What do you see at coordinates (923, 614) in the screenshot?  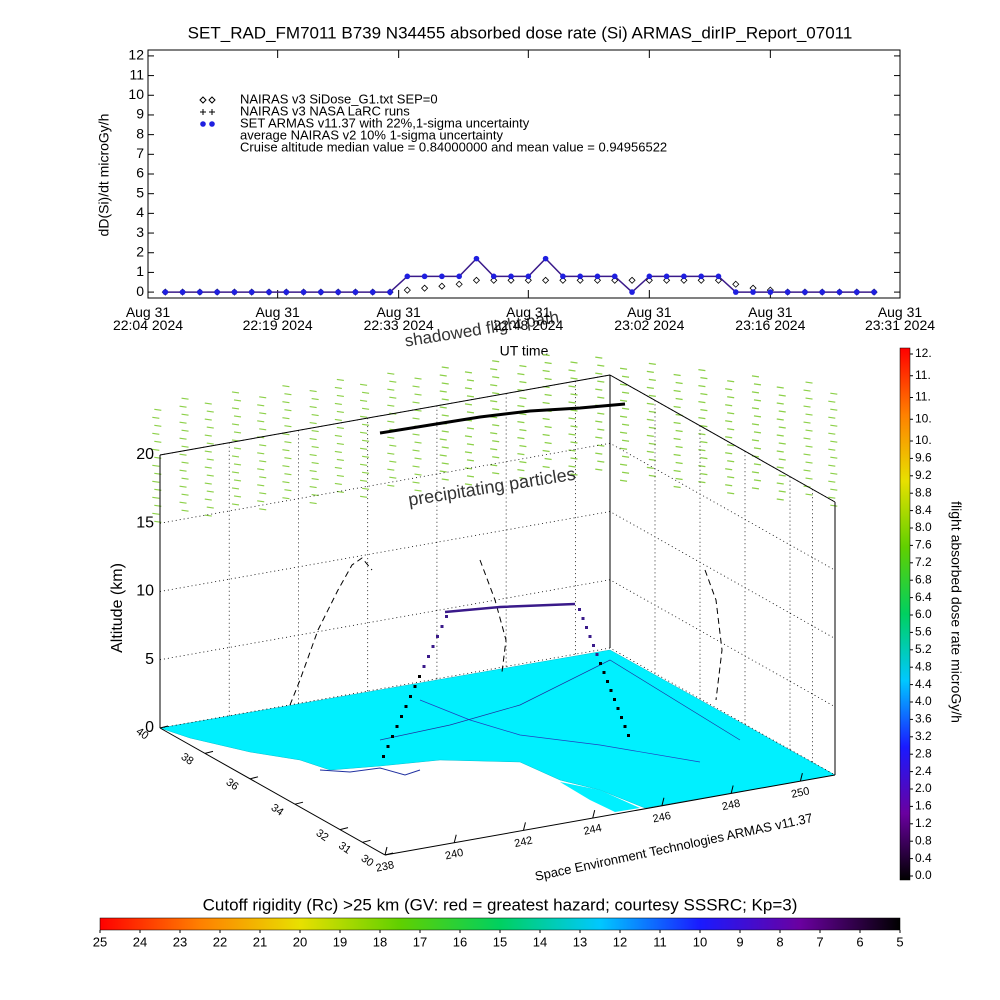 I see `colorbar-tick-label: 6.0` at bounding box center [923, 614].